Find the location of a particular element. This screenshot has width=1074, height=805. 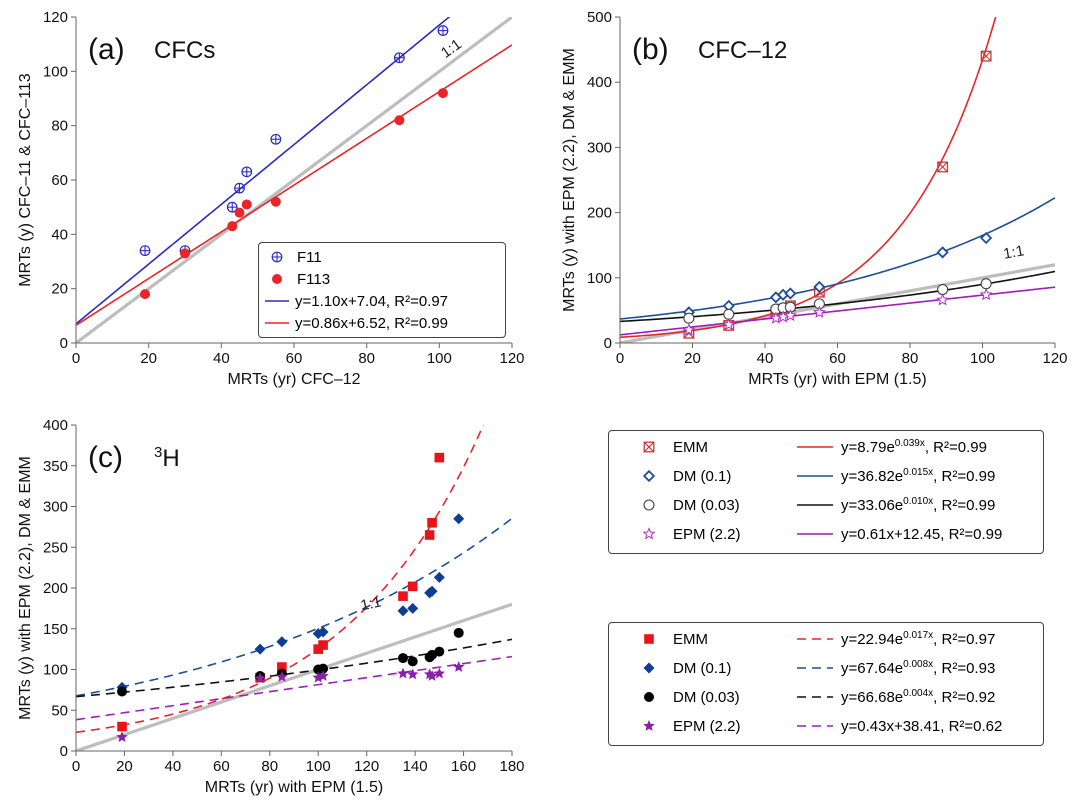

legend-fit-label: y=66.68e0.004x, R²=0.92 is located at coordinates (918, 697).